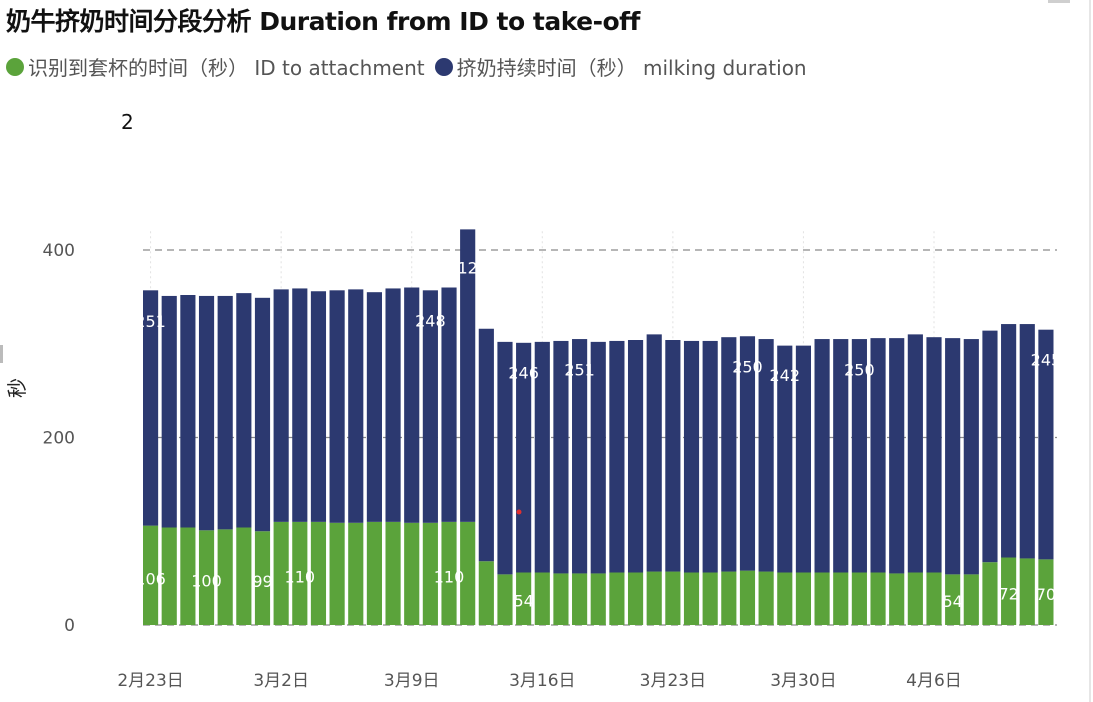 This screenshot has width=1093, height=702. What do you see at coordinates (1090, 351) in the screenshot?
I see `panel-edge` at bounding box center [1090, 351].